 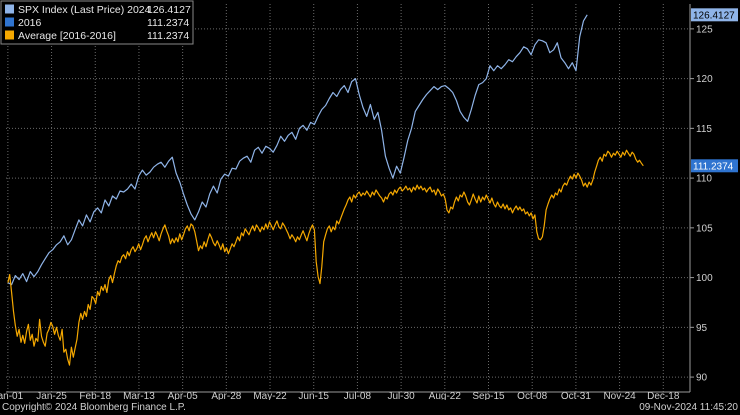 What do you see at coordinates (67, 36) in the screenshot?
I see `legend-label: Average [2016-2016]` at bounding box center [67, 36].